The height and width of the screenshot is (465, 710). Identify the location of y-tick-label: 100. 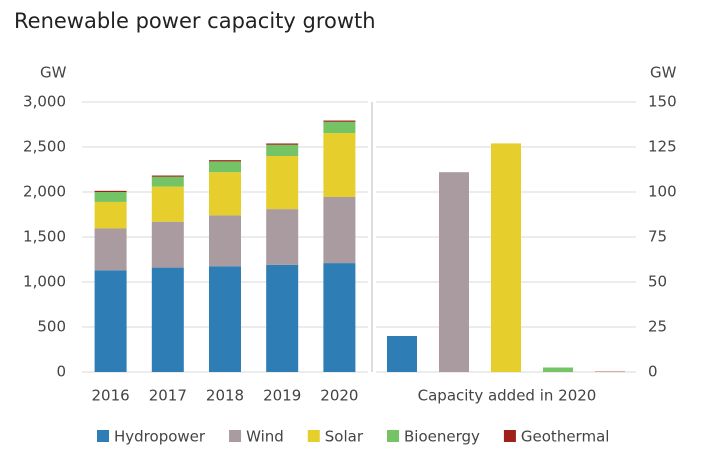
(662, 192).